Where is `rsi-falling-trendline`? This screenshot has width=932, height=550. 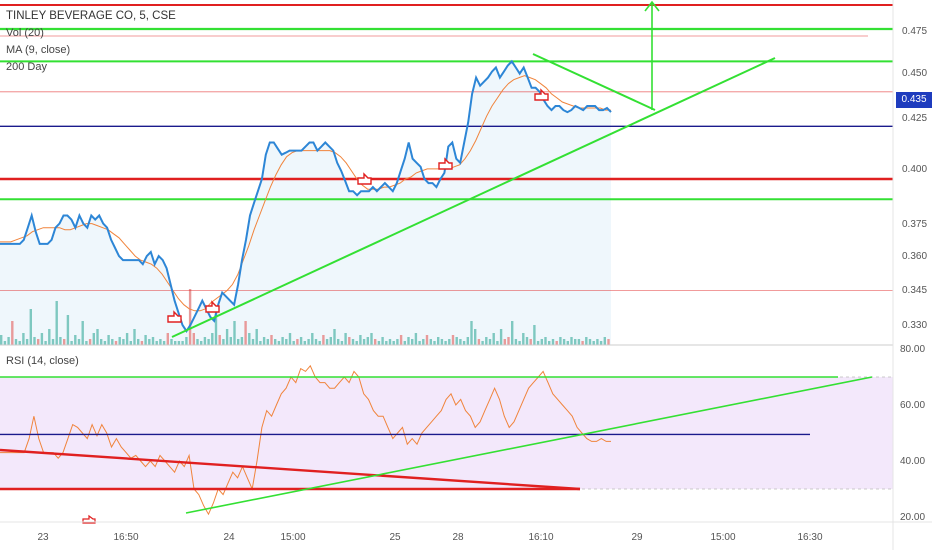
rsi-falling-trendline is located at coordinates (290, 469).